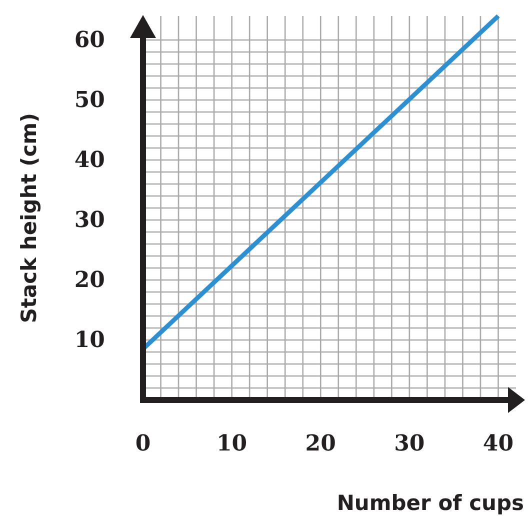  What do you see at coordinates (89, 160) in the screenshot?
I see `y-tick-label: 40` at bounding box center [89, 160].